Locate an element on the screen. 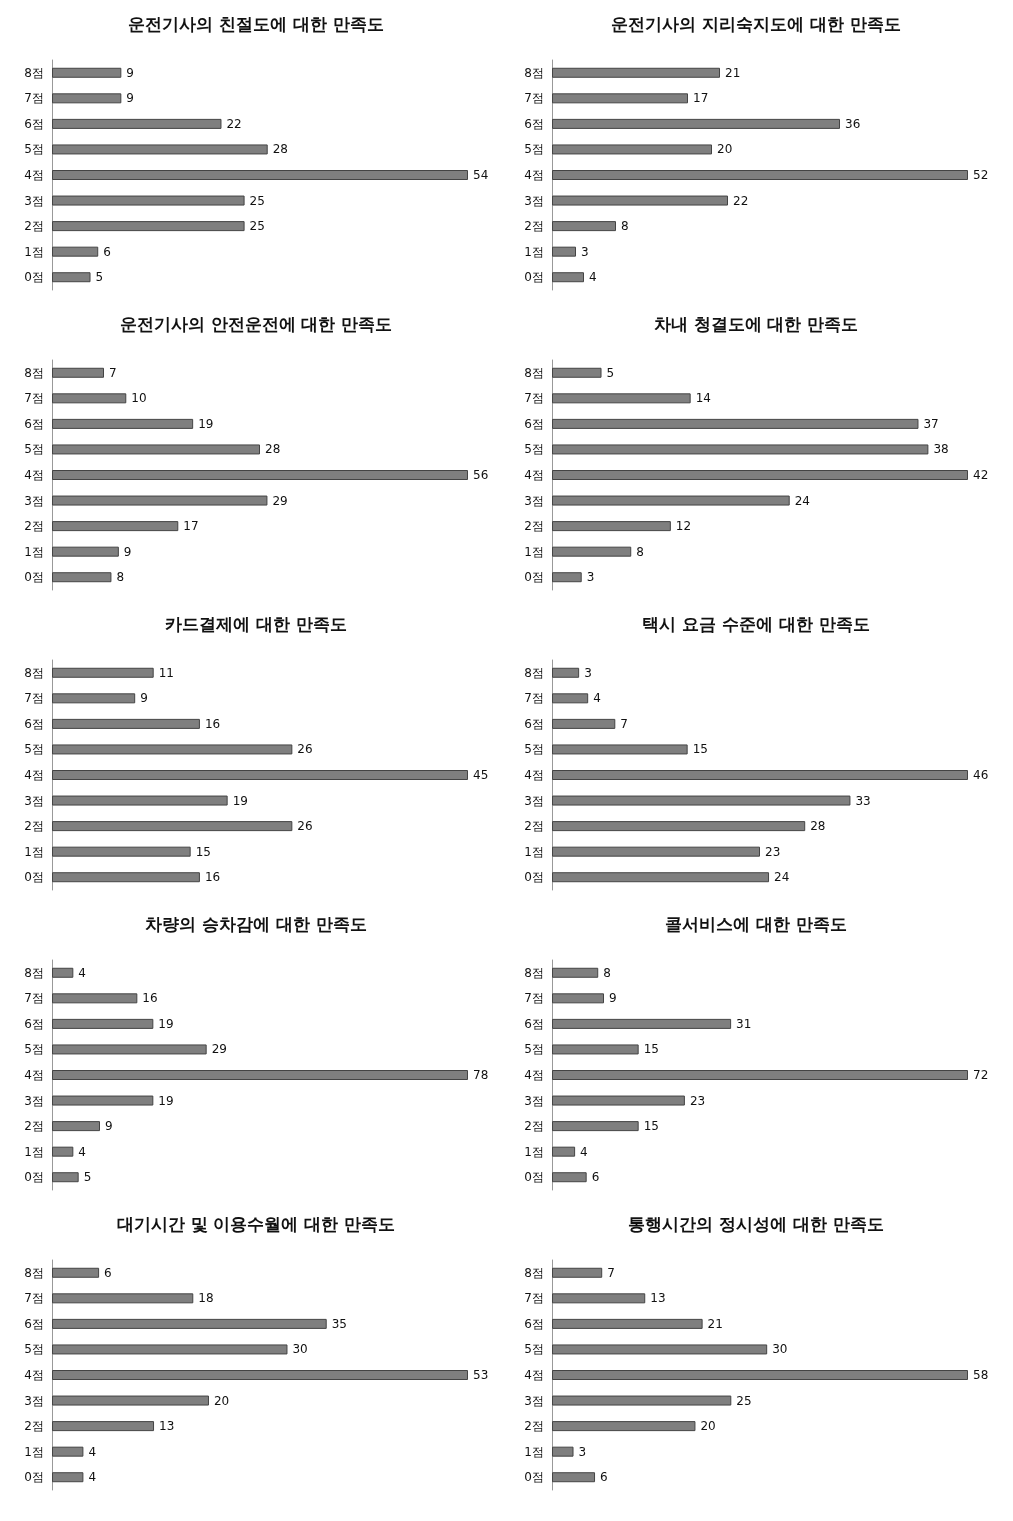 The image size is (1013, 1521). data-label: 6 is located at coordinates (107, 251).